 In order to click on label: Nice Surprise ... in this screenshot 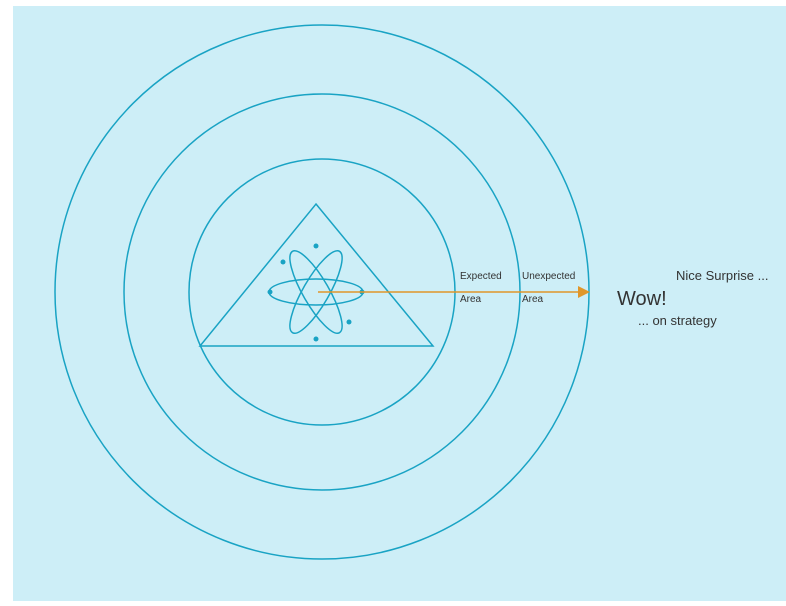, I will do `click(722, 275)`.